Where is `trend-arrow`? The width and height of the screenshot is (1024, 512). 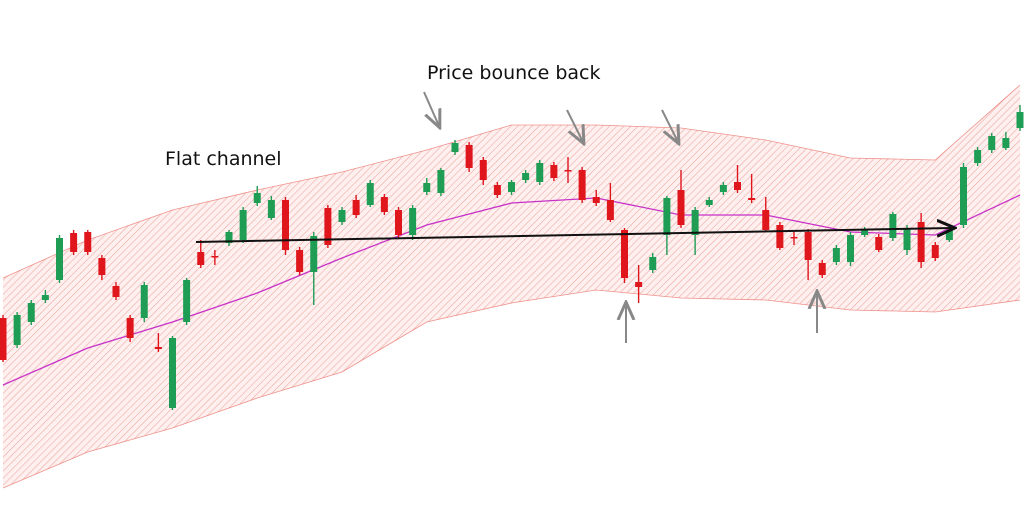
trend-arrow is located at coordinates (574, 235).